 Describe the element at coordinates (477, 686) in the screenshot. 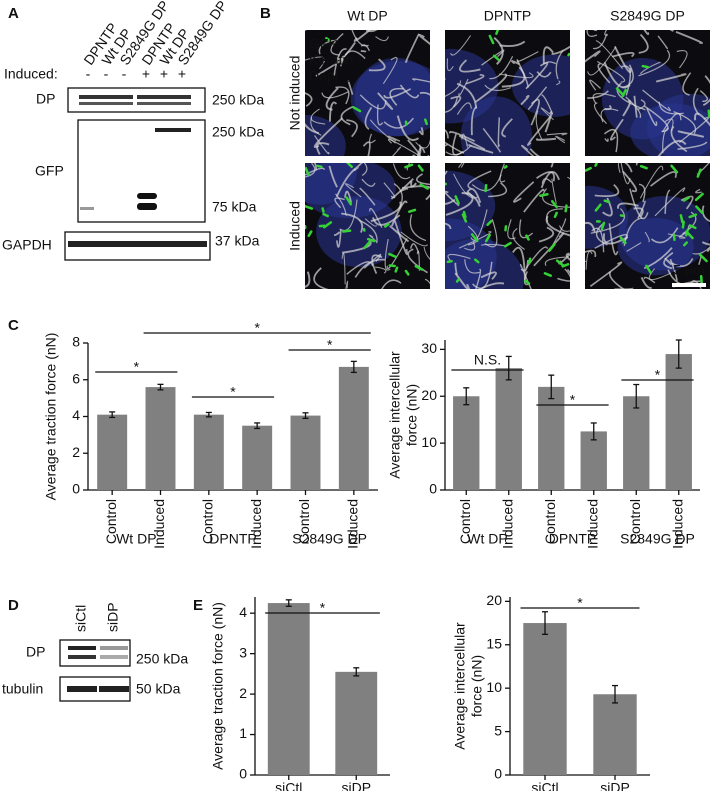

I see `y-axis-label: force (nN)` at that location.